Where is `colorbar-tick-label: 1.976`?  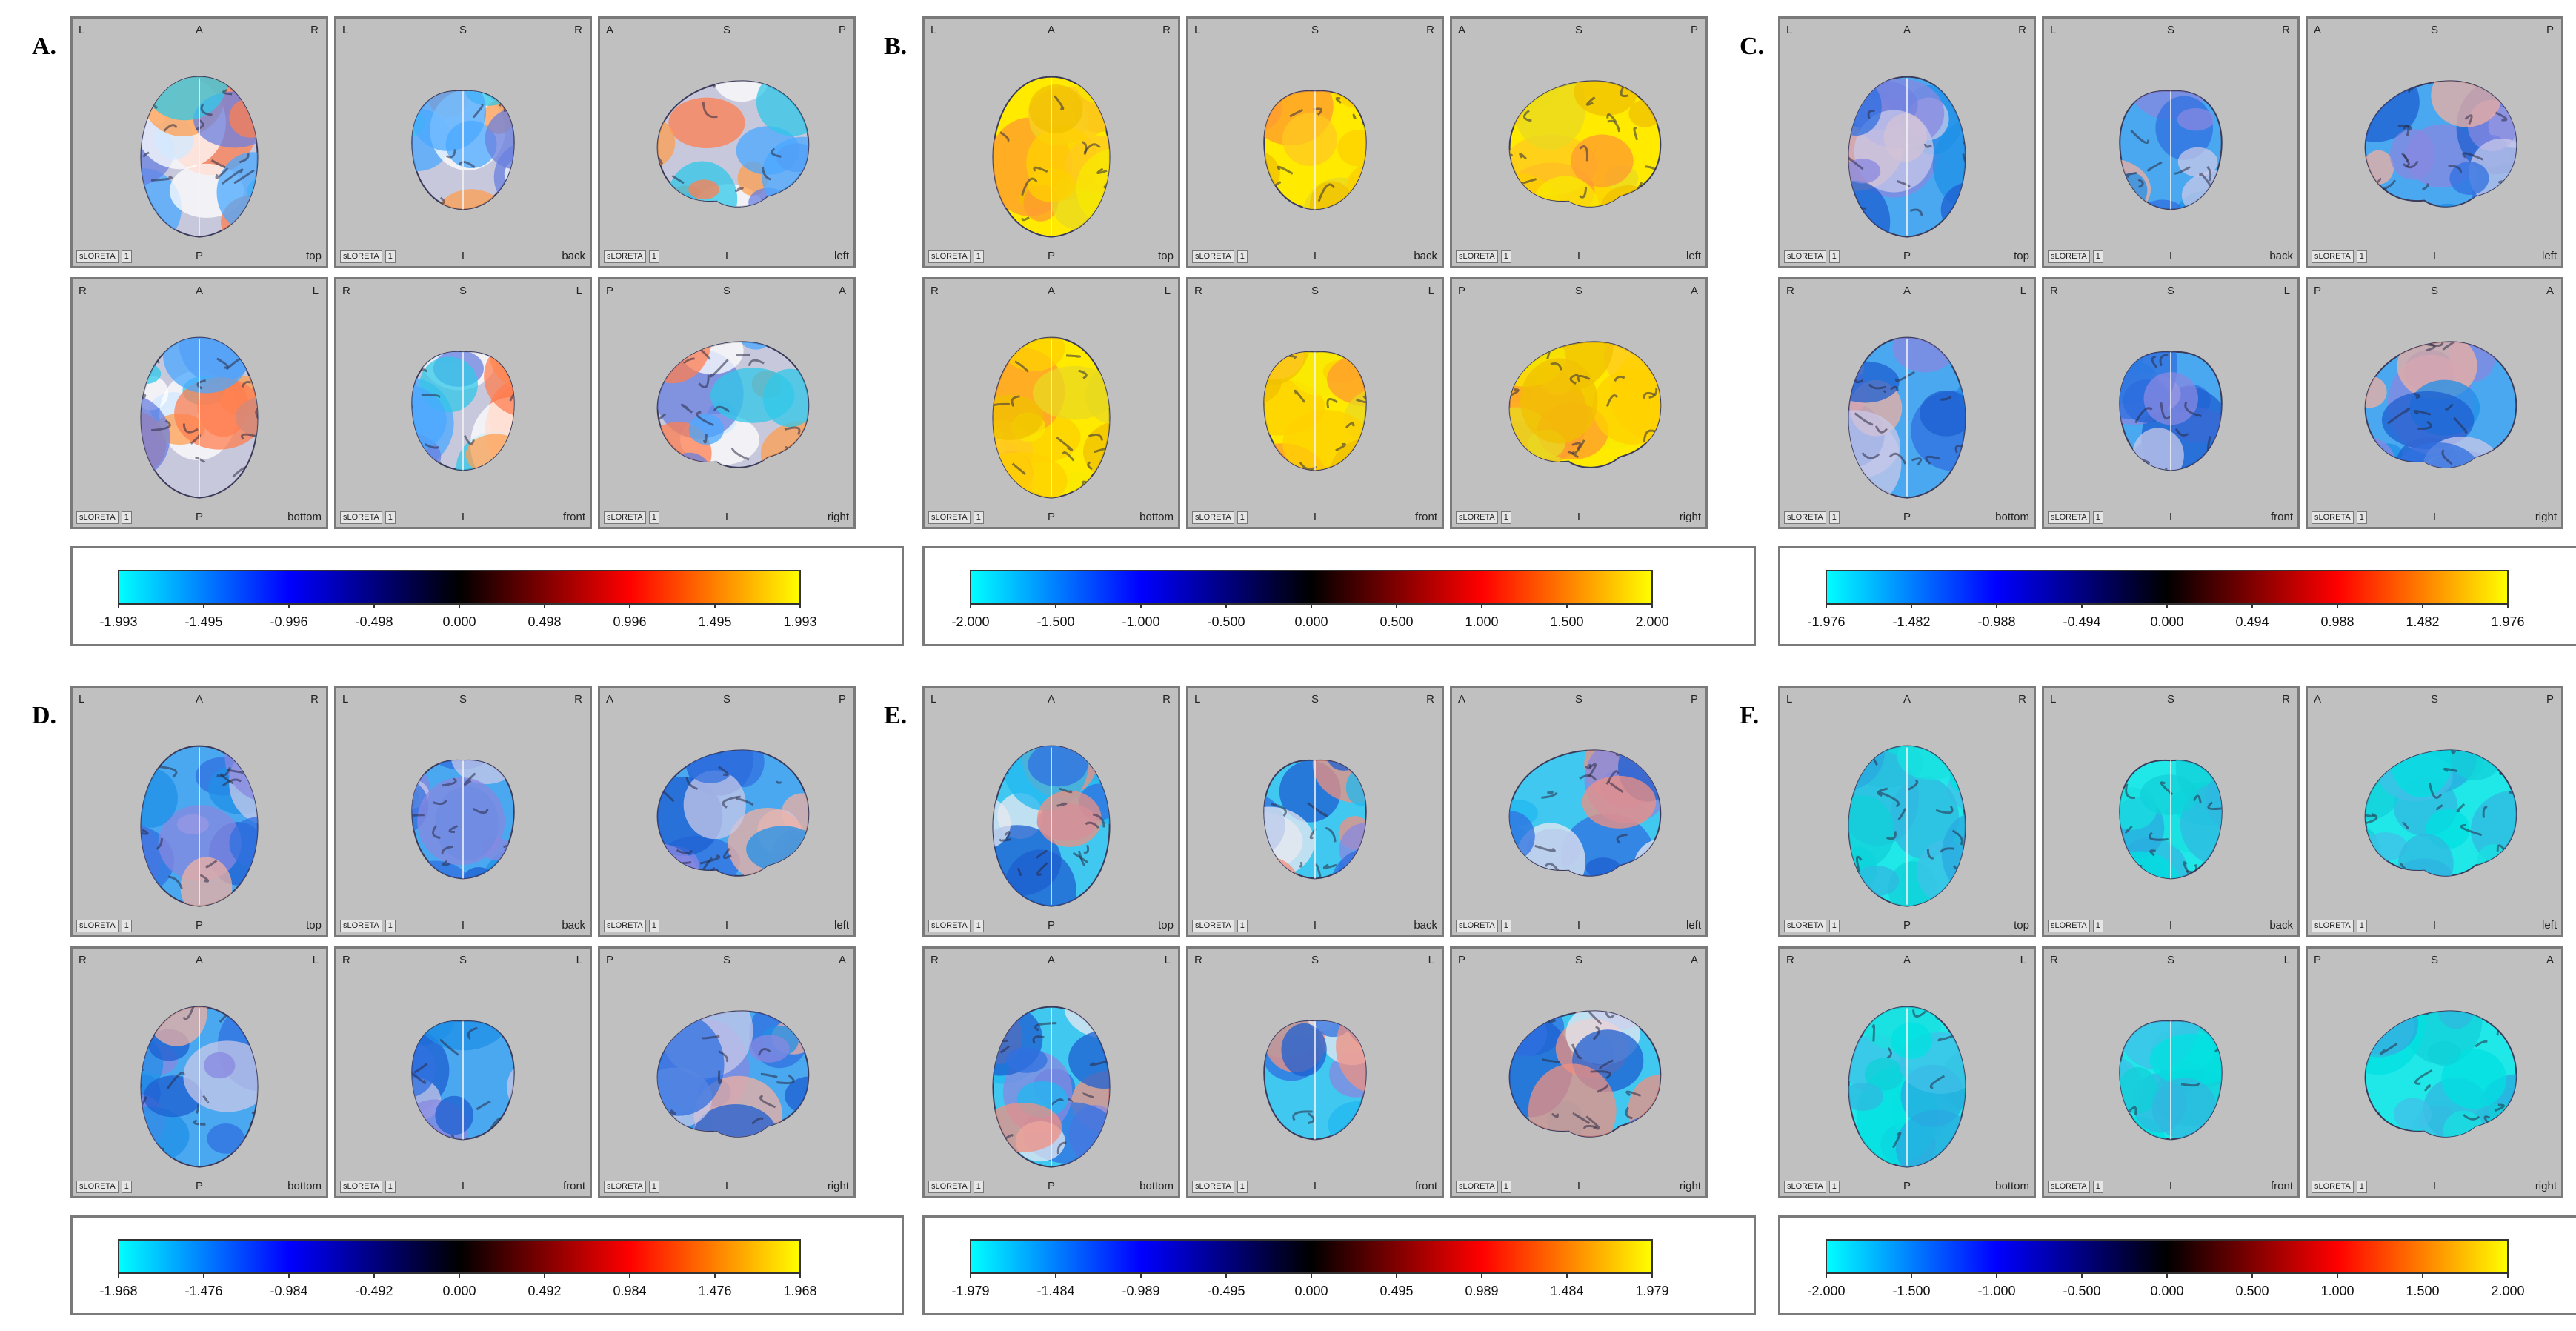
colorbar-tick-label: 1.976 is located at coordinates (2507, 621).